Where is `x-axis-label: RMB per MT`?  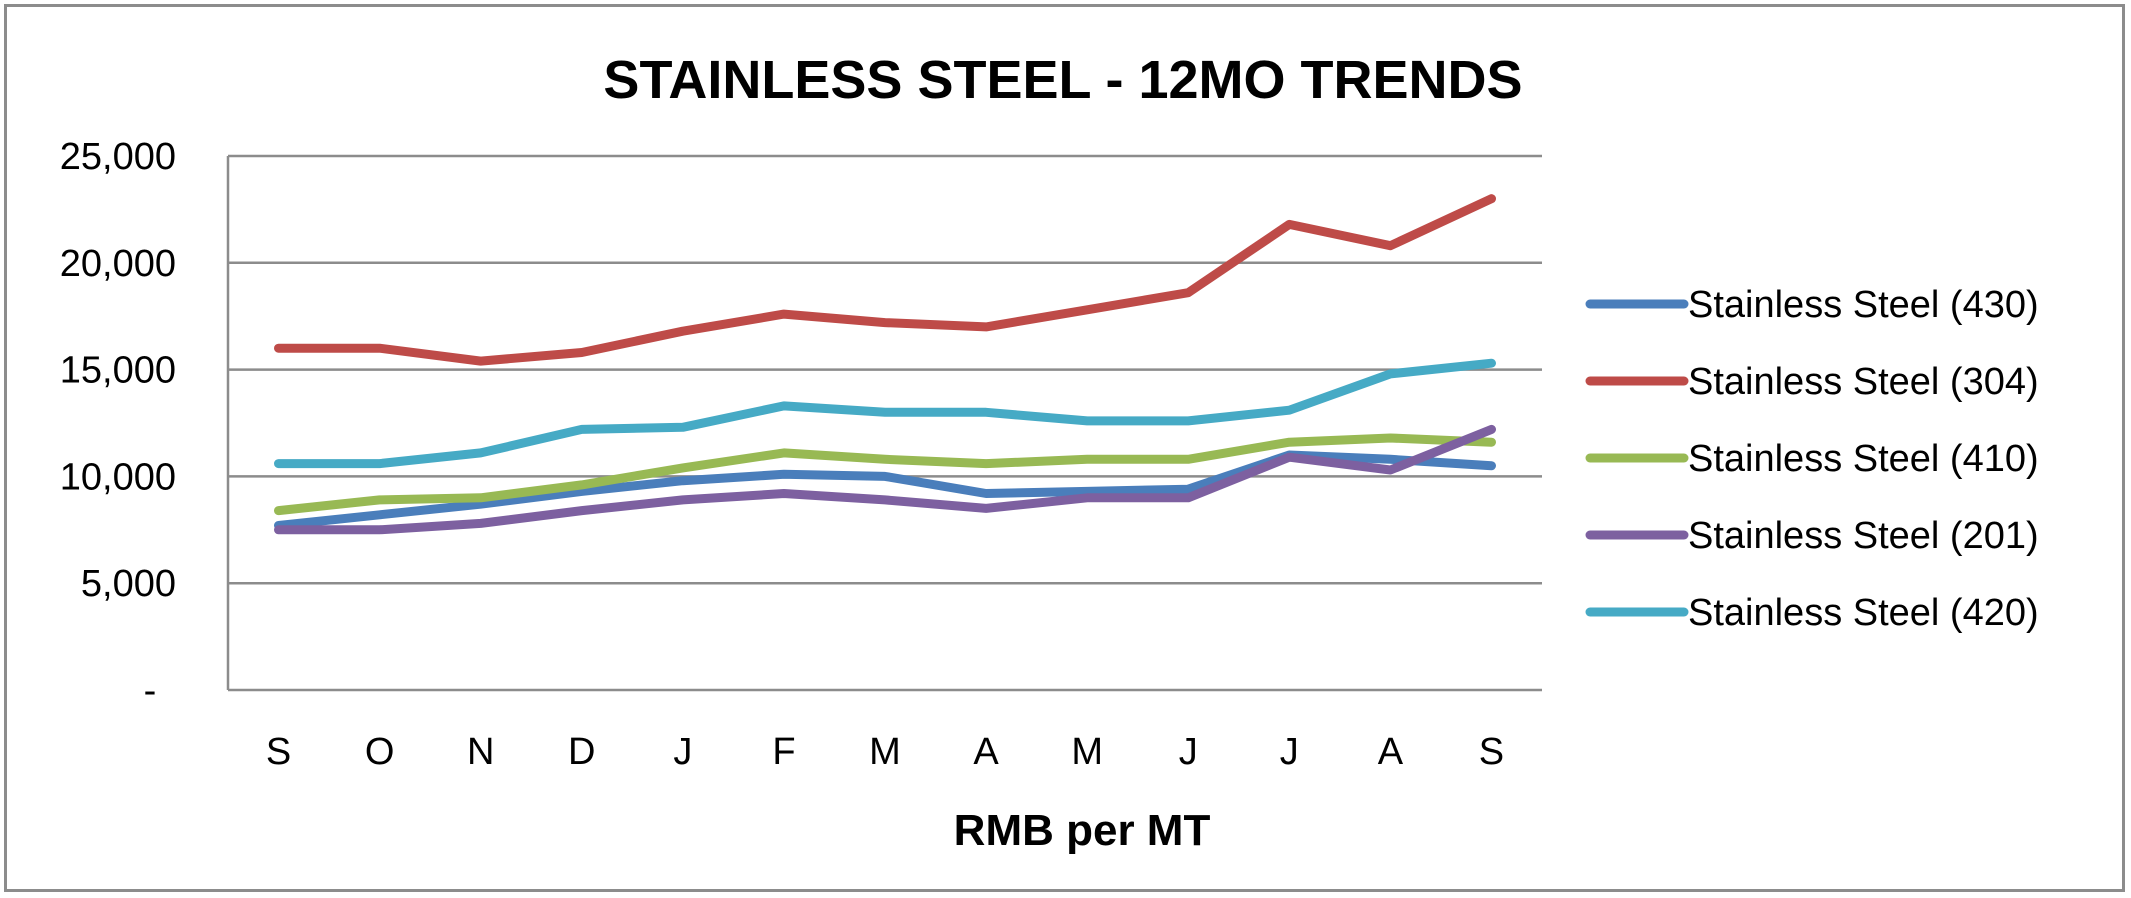 x-axis-label: RMB per MT is located at coordinates (1082, 830).